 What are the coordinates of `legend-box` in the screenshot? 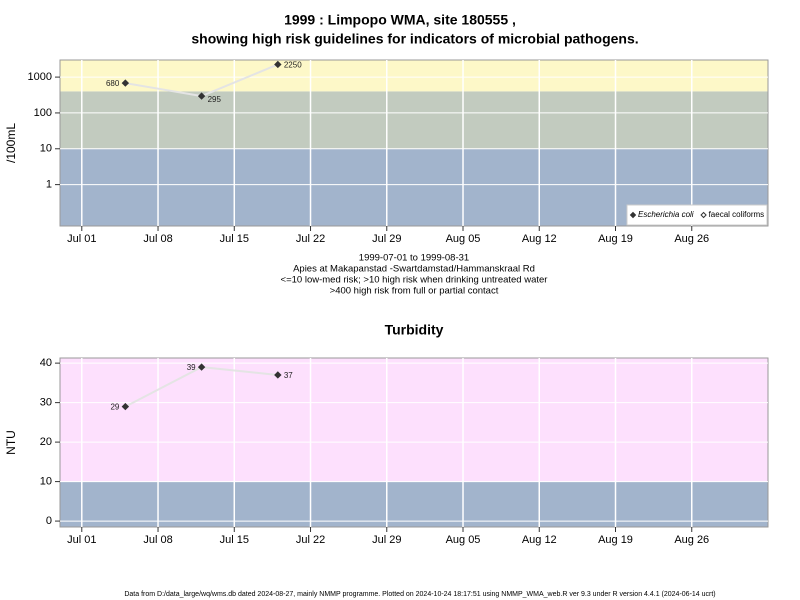 It's located at (697, 215).